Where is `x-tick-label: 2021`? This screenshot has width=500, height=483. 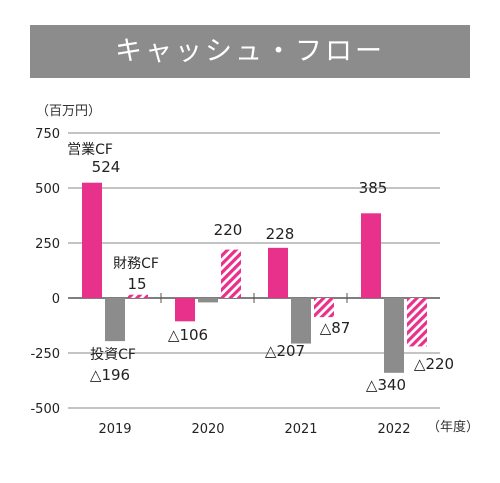 x-tick-label: 2021 is located at coordinates (300, 429).